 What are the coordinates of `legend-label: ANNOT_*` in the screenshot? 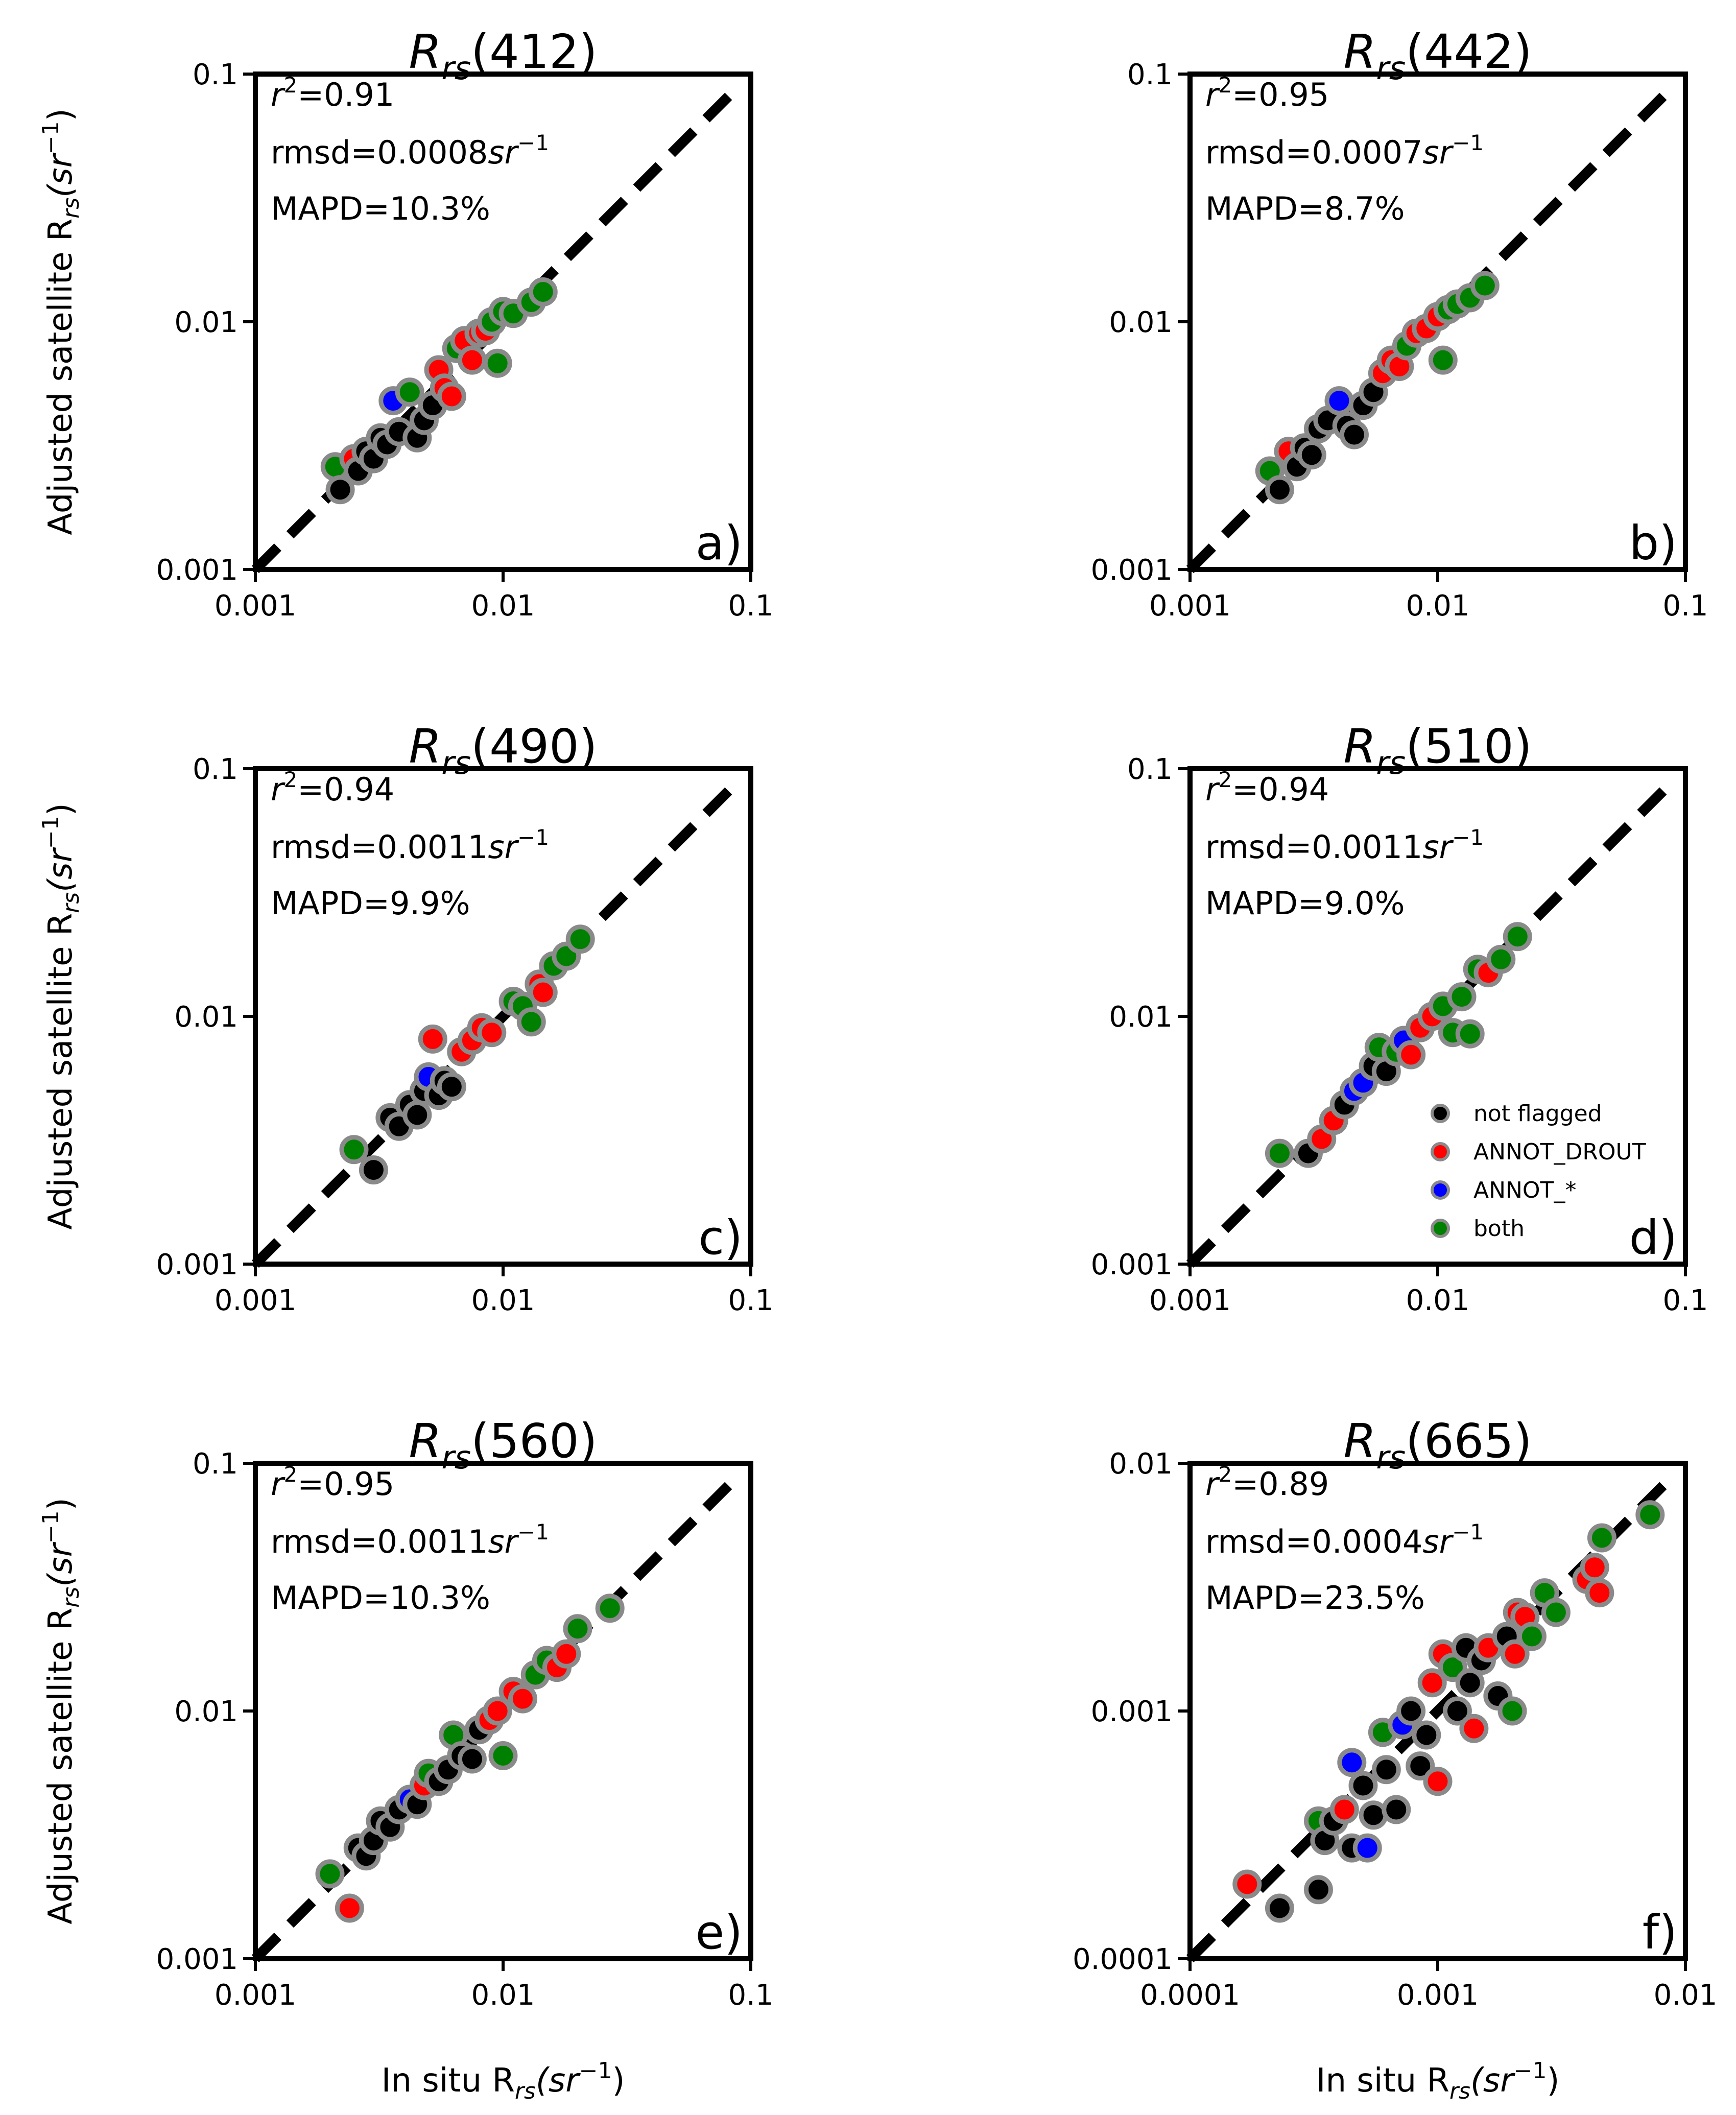 It's located at (1525, 1190).